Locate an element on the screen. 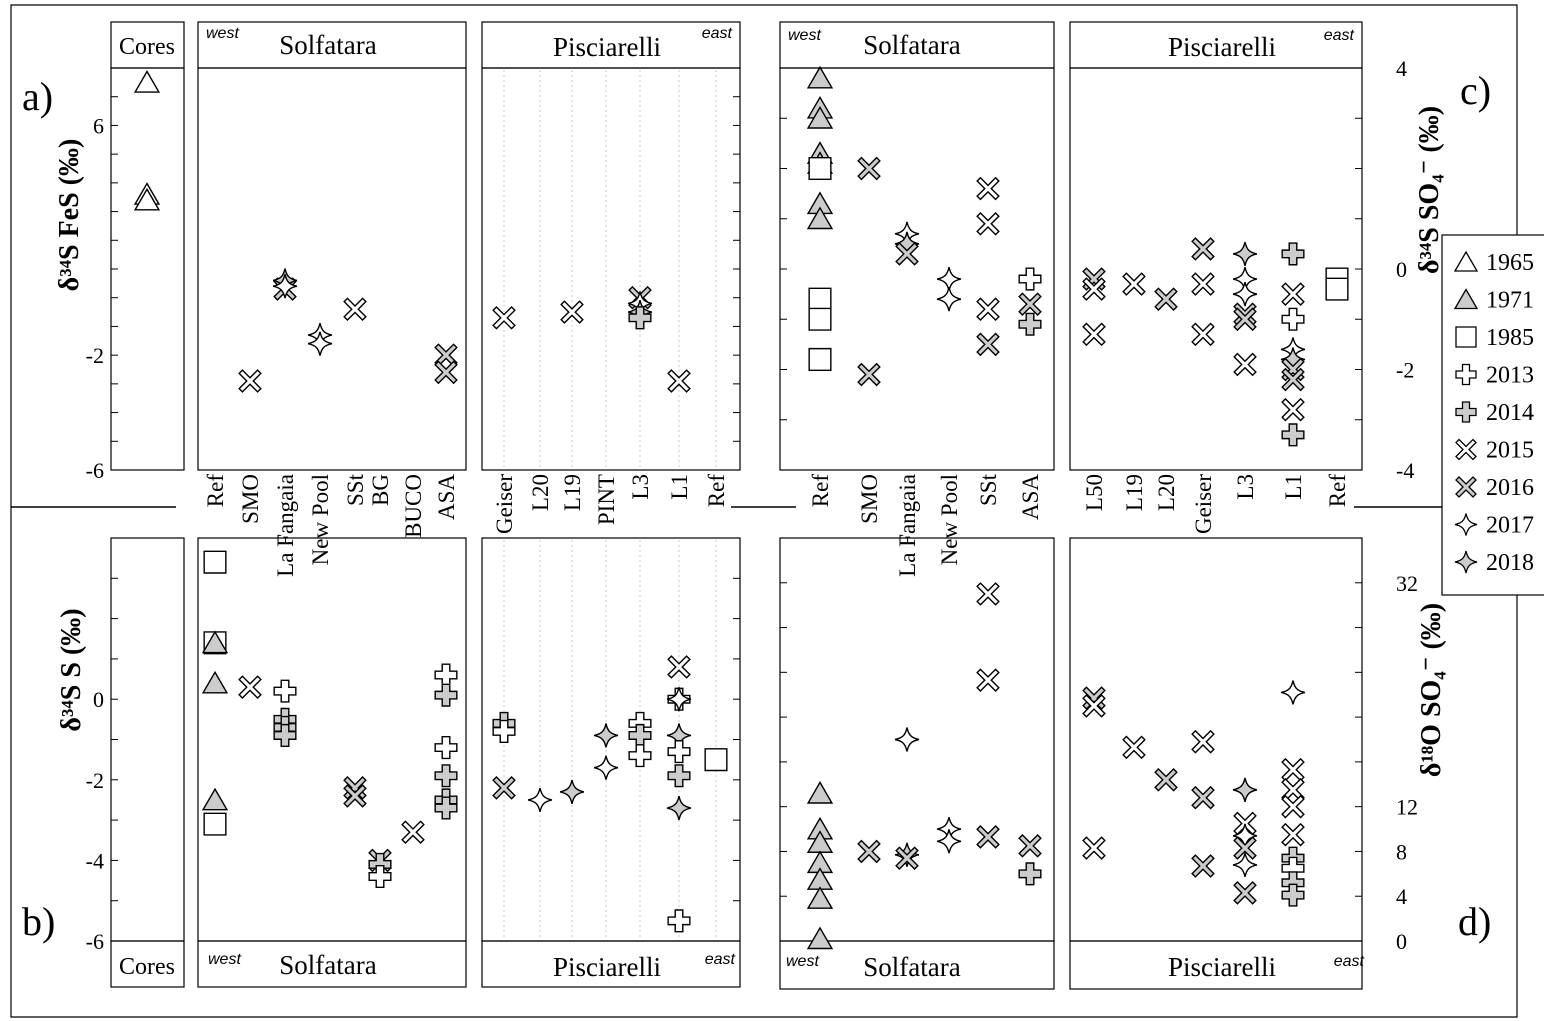 The width and height of the screenshot is (1544, 1021). legend-label: 2018 is located at coordinates (1510, 563).